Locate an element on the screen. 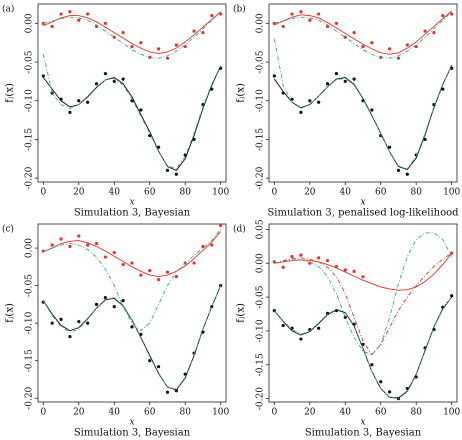  panel-label: (d) is located at coordinates (239, 229).